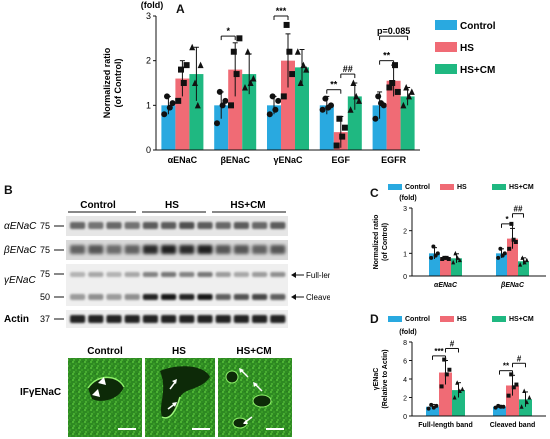 This screenshot has width=550, height=439. Describe the element at coordinates (507, 219) in the screenshot. I see `significance-label: *` at that location.